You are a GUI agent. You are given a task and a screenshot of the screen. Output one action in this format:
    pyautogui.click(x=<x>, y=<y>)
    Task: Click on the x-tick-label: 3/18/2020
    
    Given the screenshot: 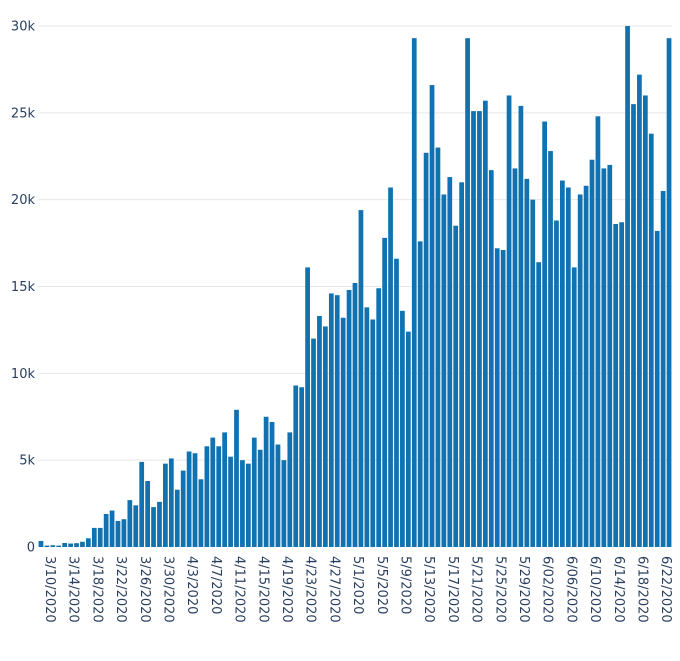 What is the action you would take?
    pyautogui.click(x=96, y=589)
    